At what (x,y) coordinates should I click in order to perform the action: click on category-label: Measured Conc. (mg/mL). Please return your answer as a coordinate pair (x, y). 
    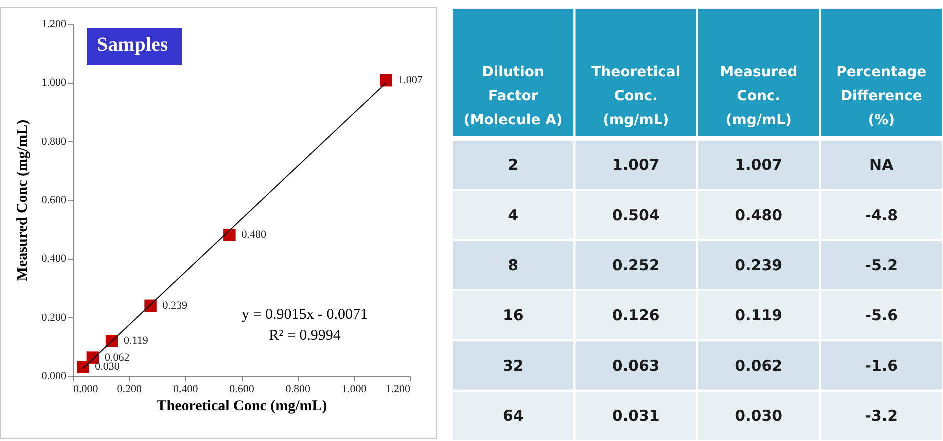
    Looking at the image, I should click on (759, 96).